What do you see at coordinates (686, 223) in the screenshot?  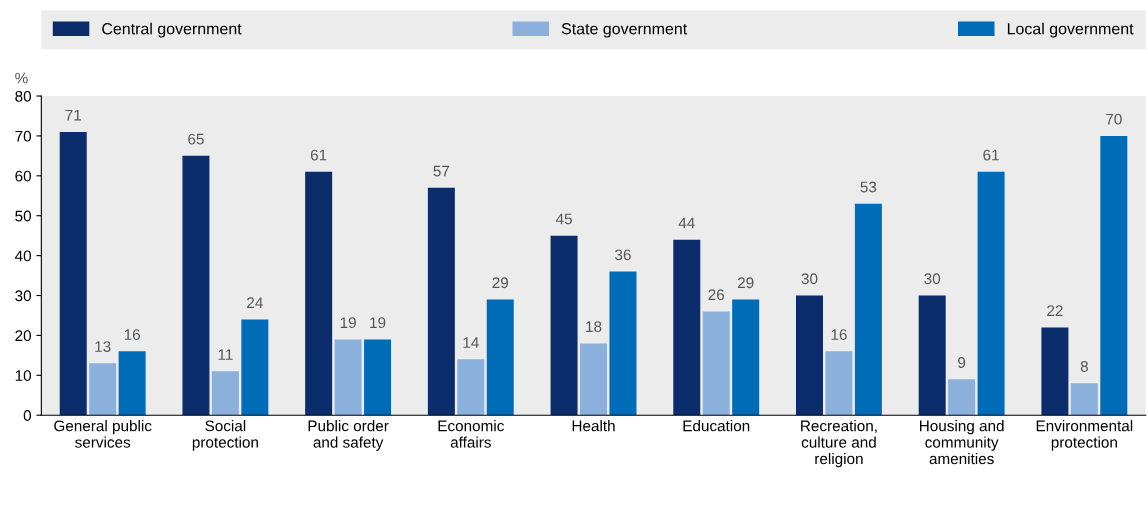 I see `data-label: 44` at bounding box center [686, 223].